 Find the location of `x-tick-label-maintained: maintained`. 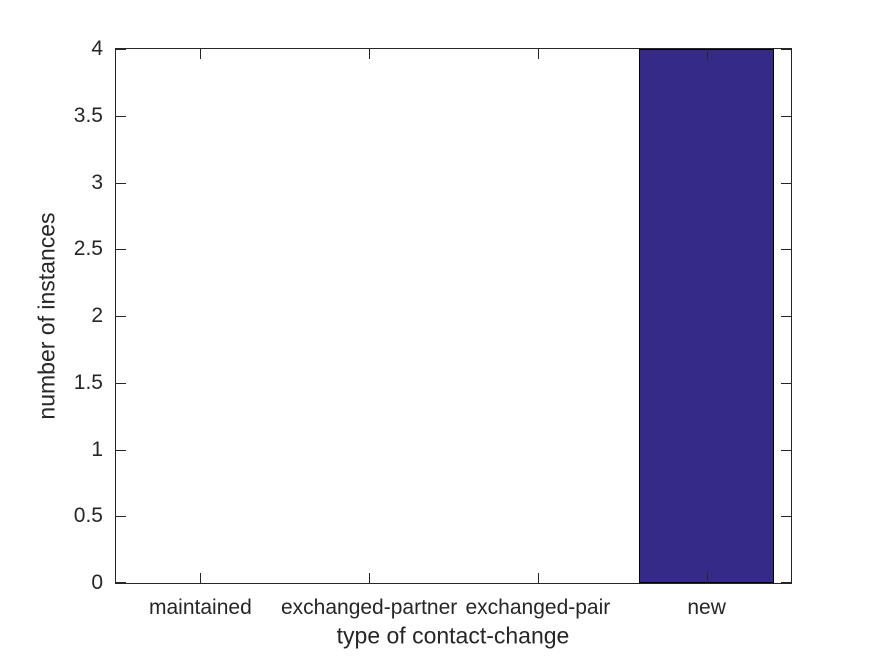

x-tick-label-maintained: maintained is located at coordinates (200, 607).